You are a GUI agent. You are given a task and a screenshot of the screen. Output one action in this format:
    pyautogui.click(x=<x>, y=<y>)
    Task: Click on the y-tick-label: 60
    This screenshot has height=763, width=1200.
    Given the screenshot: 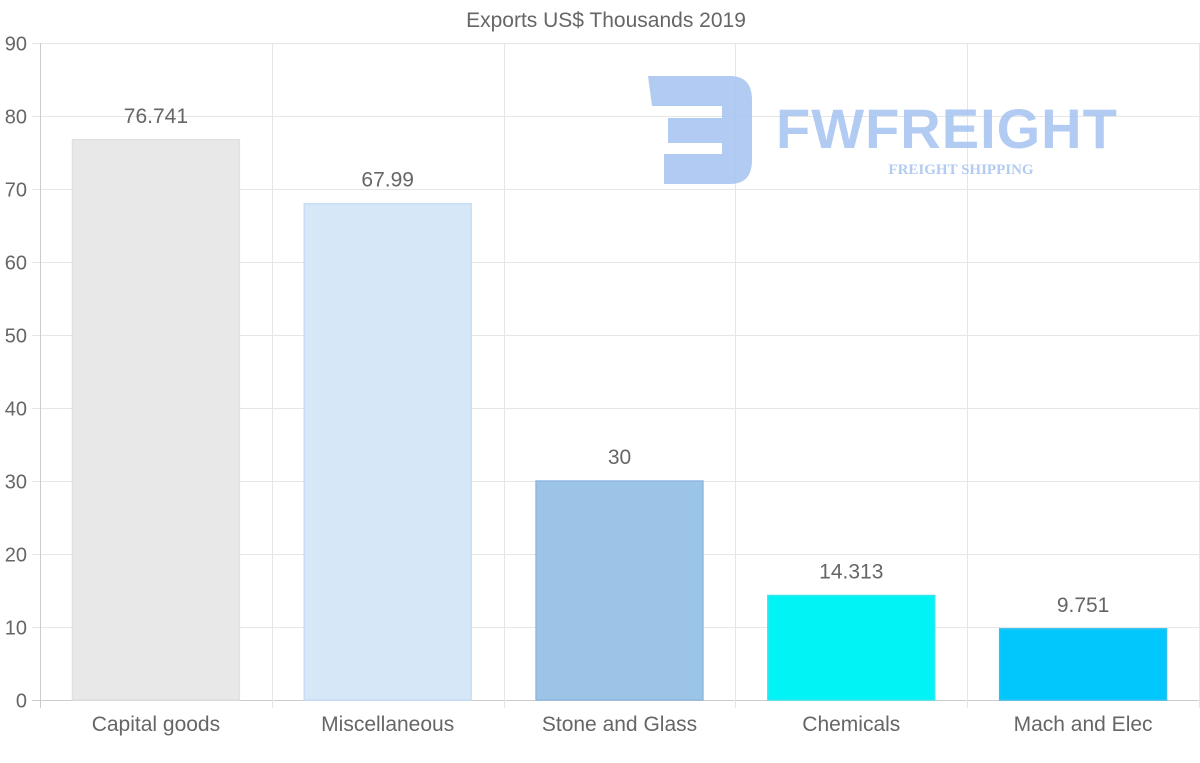 What is the action you would take?
    pyautogui.click(x=16, y=264)
    